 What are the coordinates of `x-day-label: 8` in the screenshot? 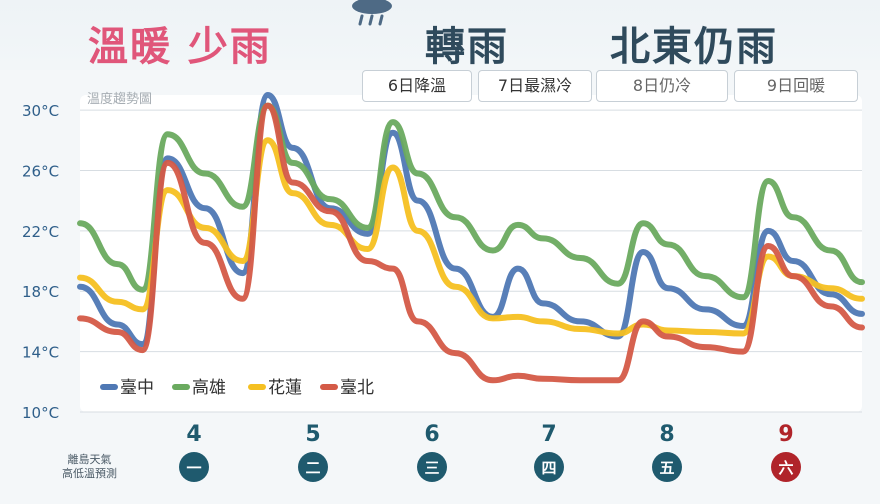 It's located at (666, 434).